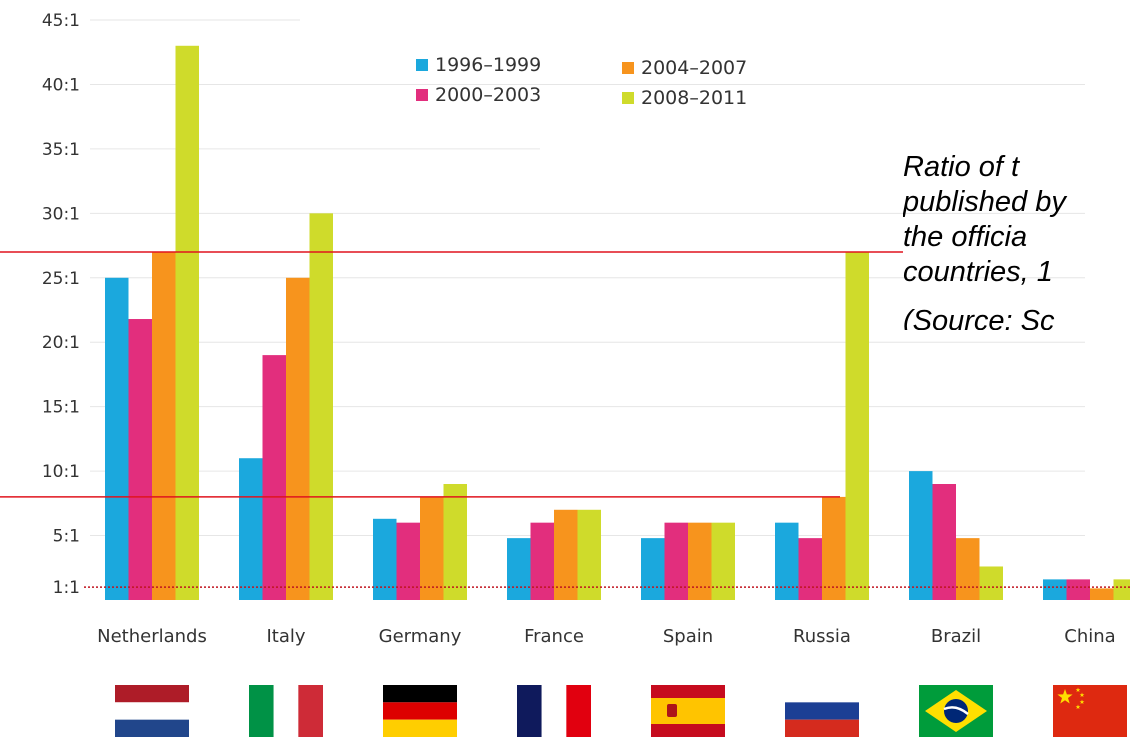  I want to click on y-tick-label: 30:1, so click(61, 214).